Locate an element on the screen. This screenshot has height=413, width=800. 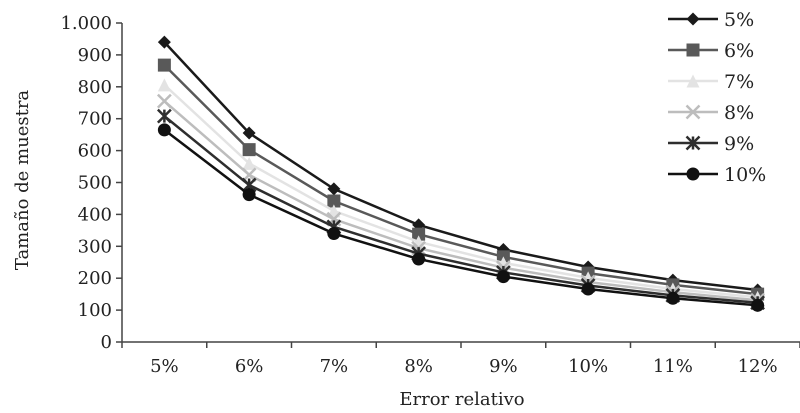
legend-label: 5% is located at coordinates (739, 20).